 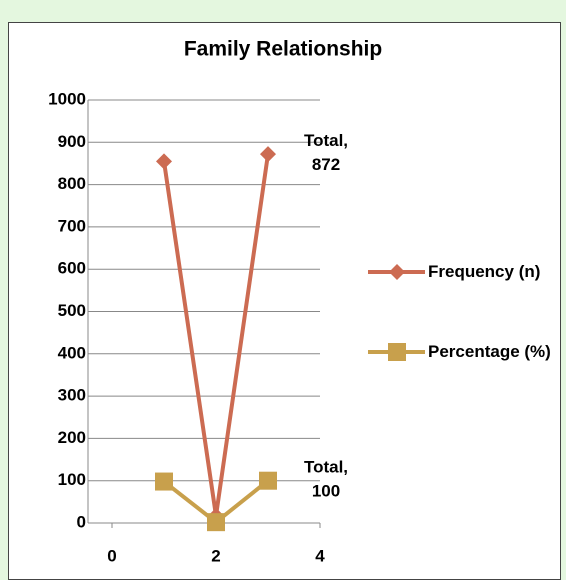 What do you see at coordinates (81, 521) in the screenshot?
I see `y-tick-label: 0` at bounding box center [81, 521].